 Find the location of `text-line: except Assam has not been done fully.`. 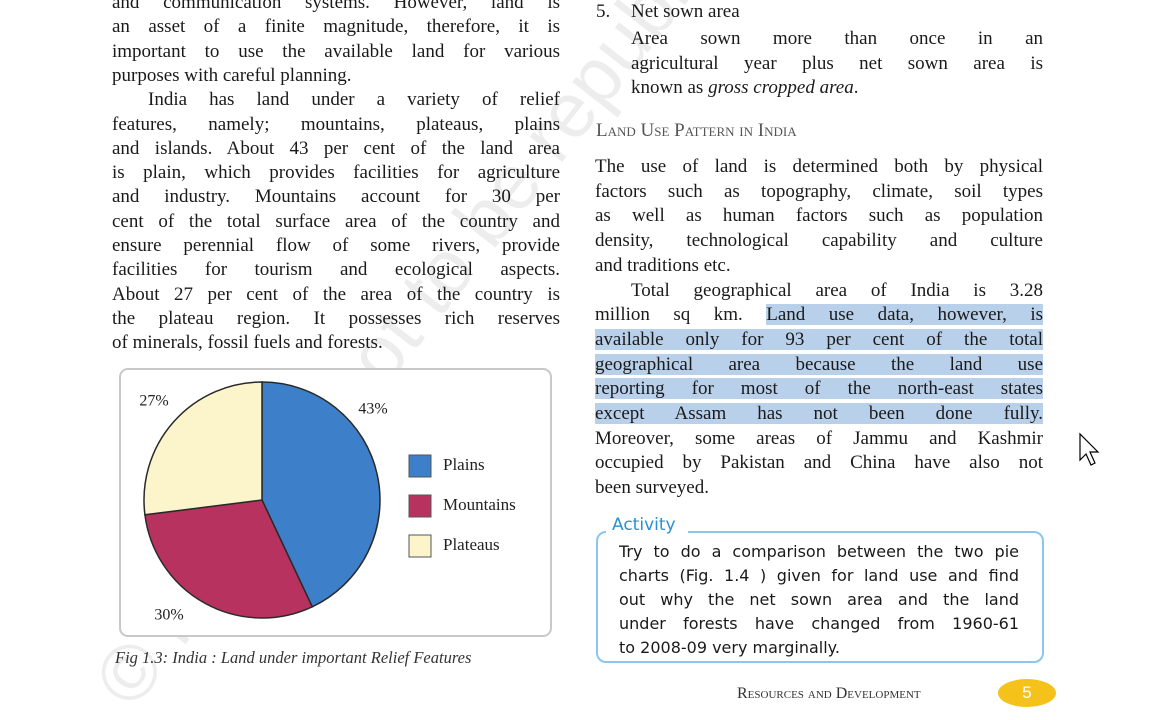

text-line: except Assam has not been done fully. is located at coordinates (819, 414).